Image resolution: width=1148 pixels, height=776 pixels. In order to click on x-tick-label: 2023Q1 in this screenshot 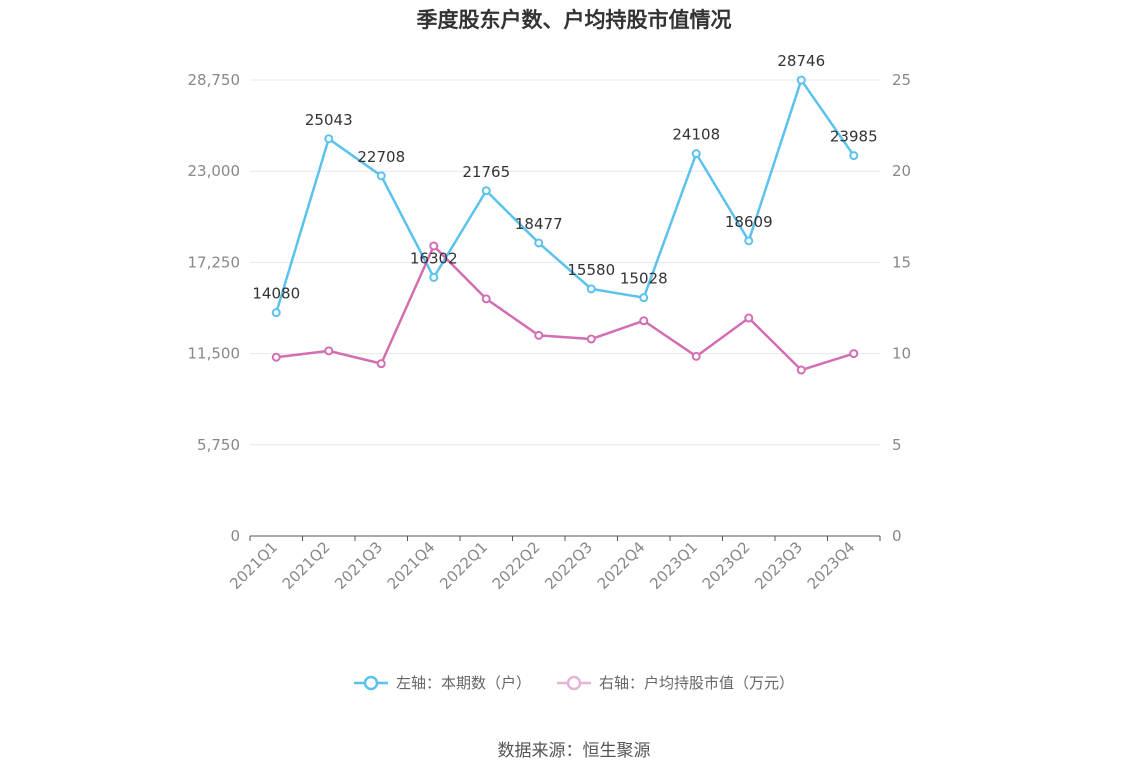, I will do `click(673, 565)`.